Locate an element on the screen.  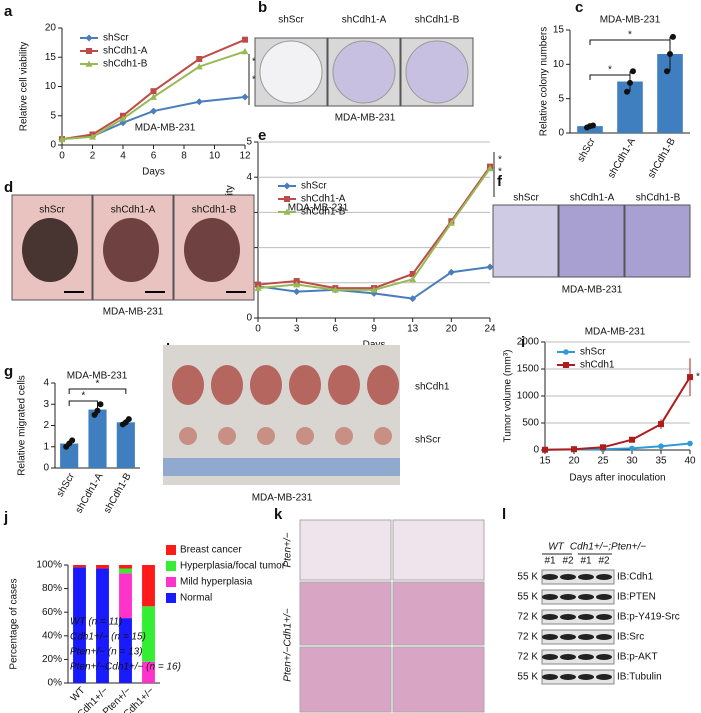
y-tick-label: 3 is located at coordinates (46, 404).